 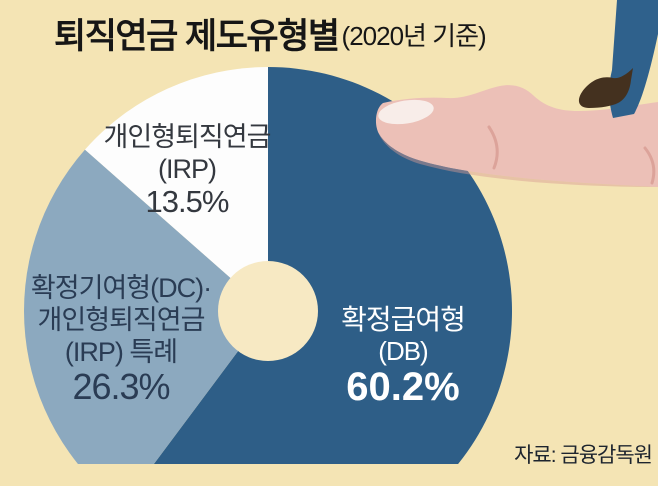 I want to click on slice-label-dc: 확정기여형(DC)· 개인형퇴직연금 (IRP) 특례 26.3%, so click(x=121, y=339).